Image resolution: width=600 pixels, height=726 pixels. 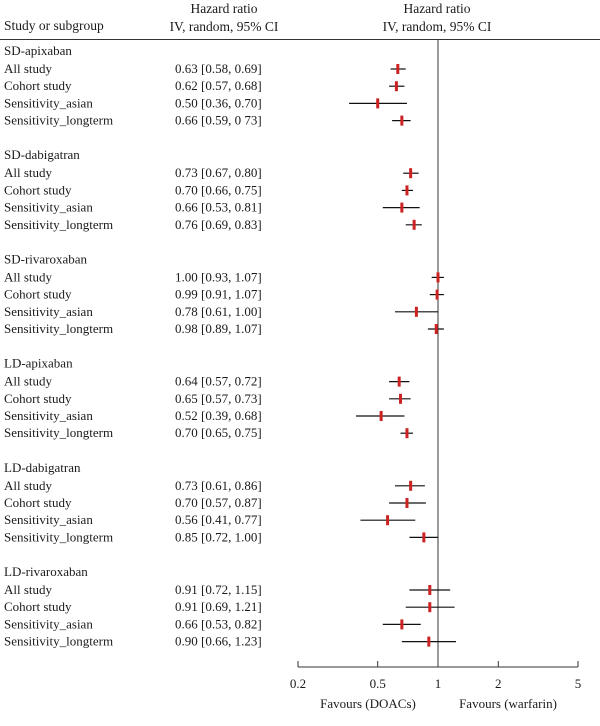 What do you see at coordinates (218, 294) in the screenshot?
I see `row-estimate-text: 0.99 [0.91, 1.07]` at bounding box center [218, 294].